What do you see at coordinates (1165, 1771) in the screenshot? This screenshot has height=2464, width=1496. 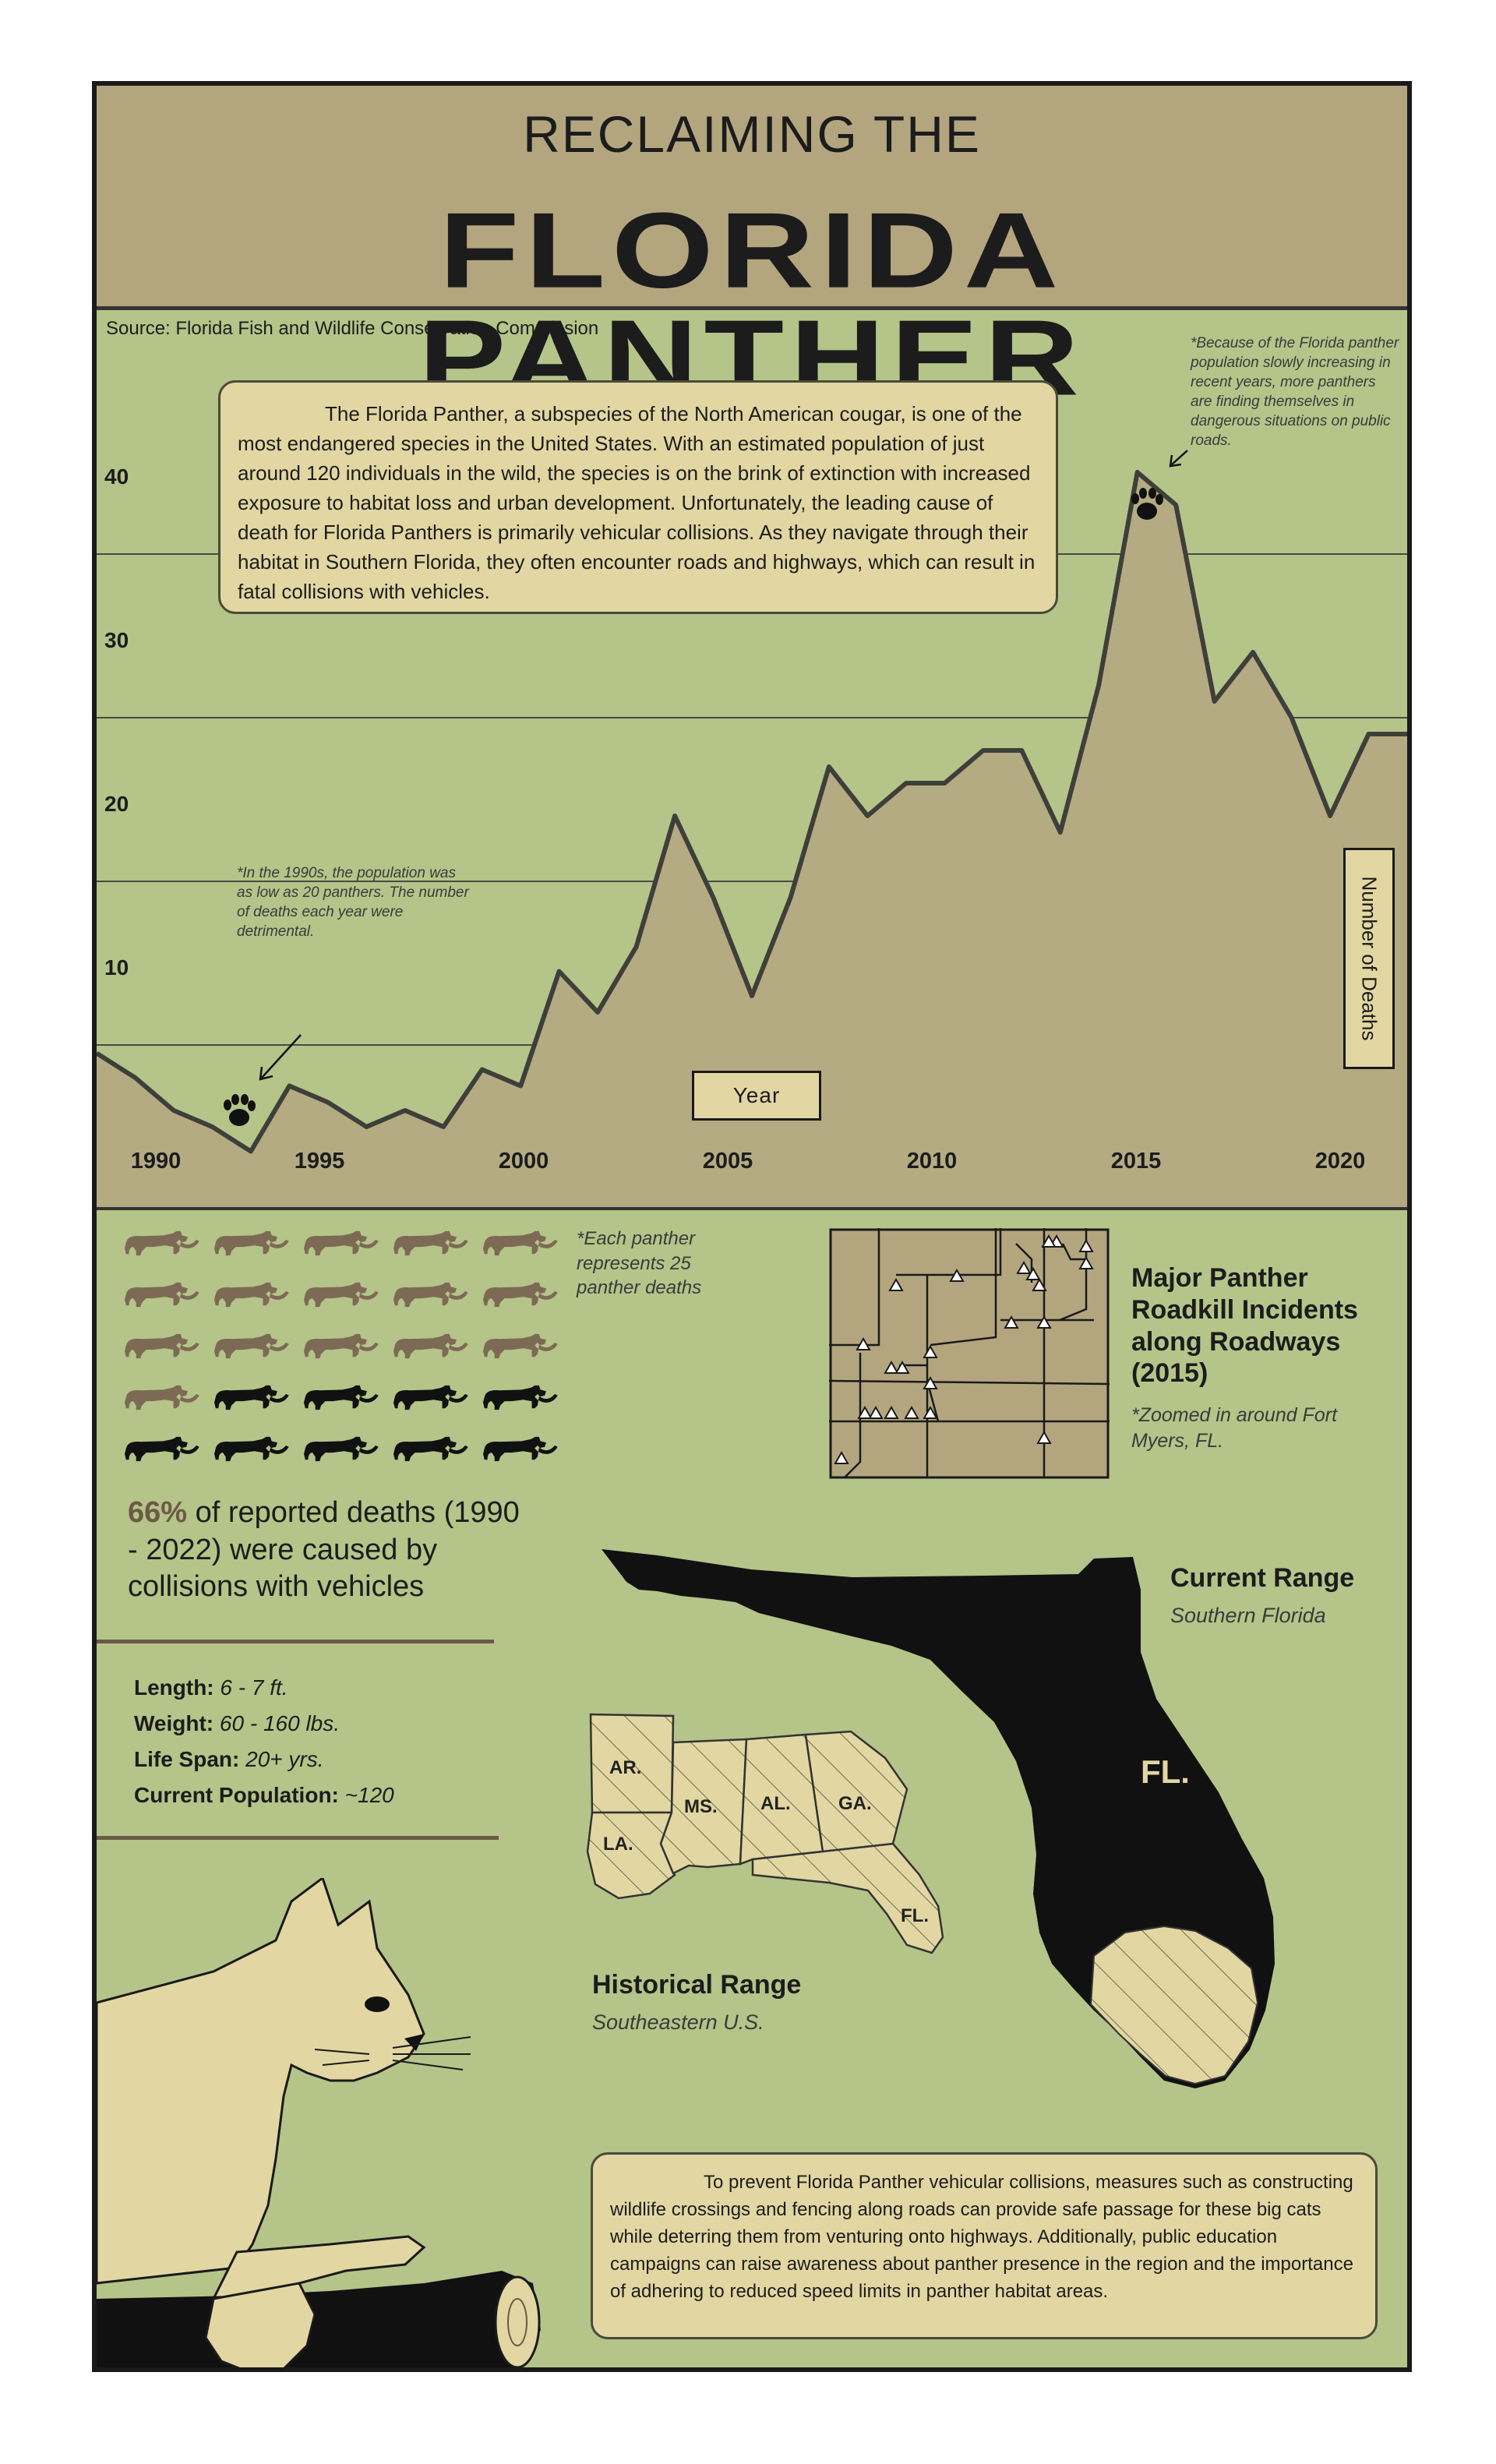 I see `current-range-state-label: FL.` at bounding box center [1165, 1771].